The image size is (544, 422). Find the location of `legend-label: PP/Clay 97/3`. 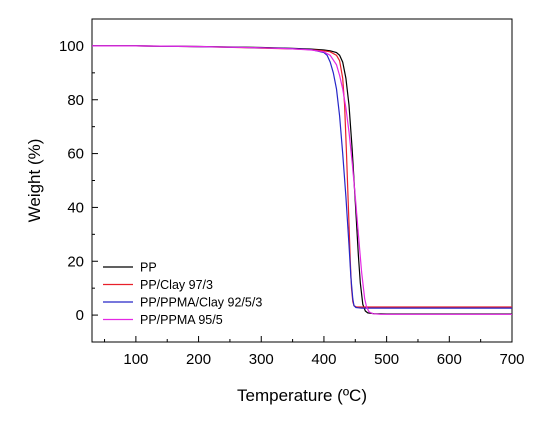

legend-label: PP/Clay 97/3 is located at coordinates (176, 285).